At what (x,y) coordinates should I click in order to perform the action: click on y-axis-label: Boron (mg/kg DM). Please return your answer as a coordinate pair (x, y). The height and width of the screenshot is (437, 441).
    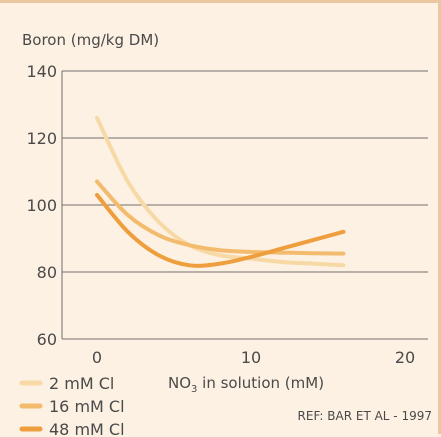
    Looking at the image, I should click on (90, 40).